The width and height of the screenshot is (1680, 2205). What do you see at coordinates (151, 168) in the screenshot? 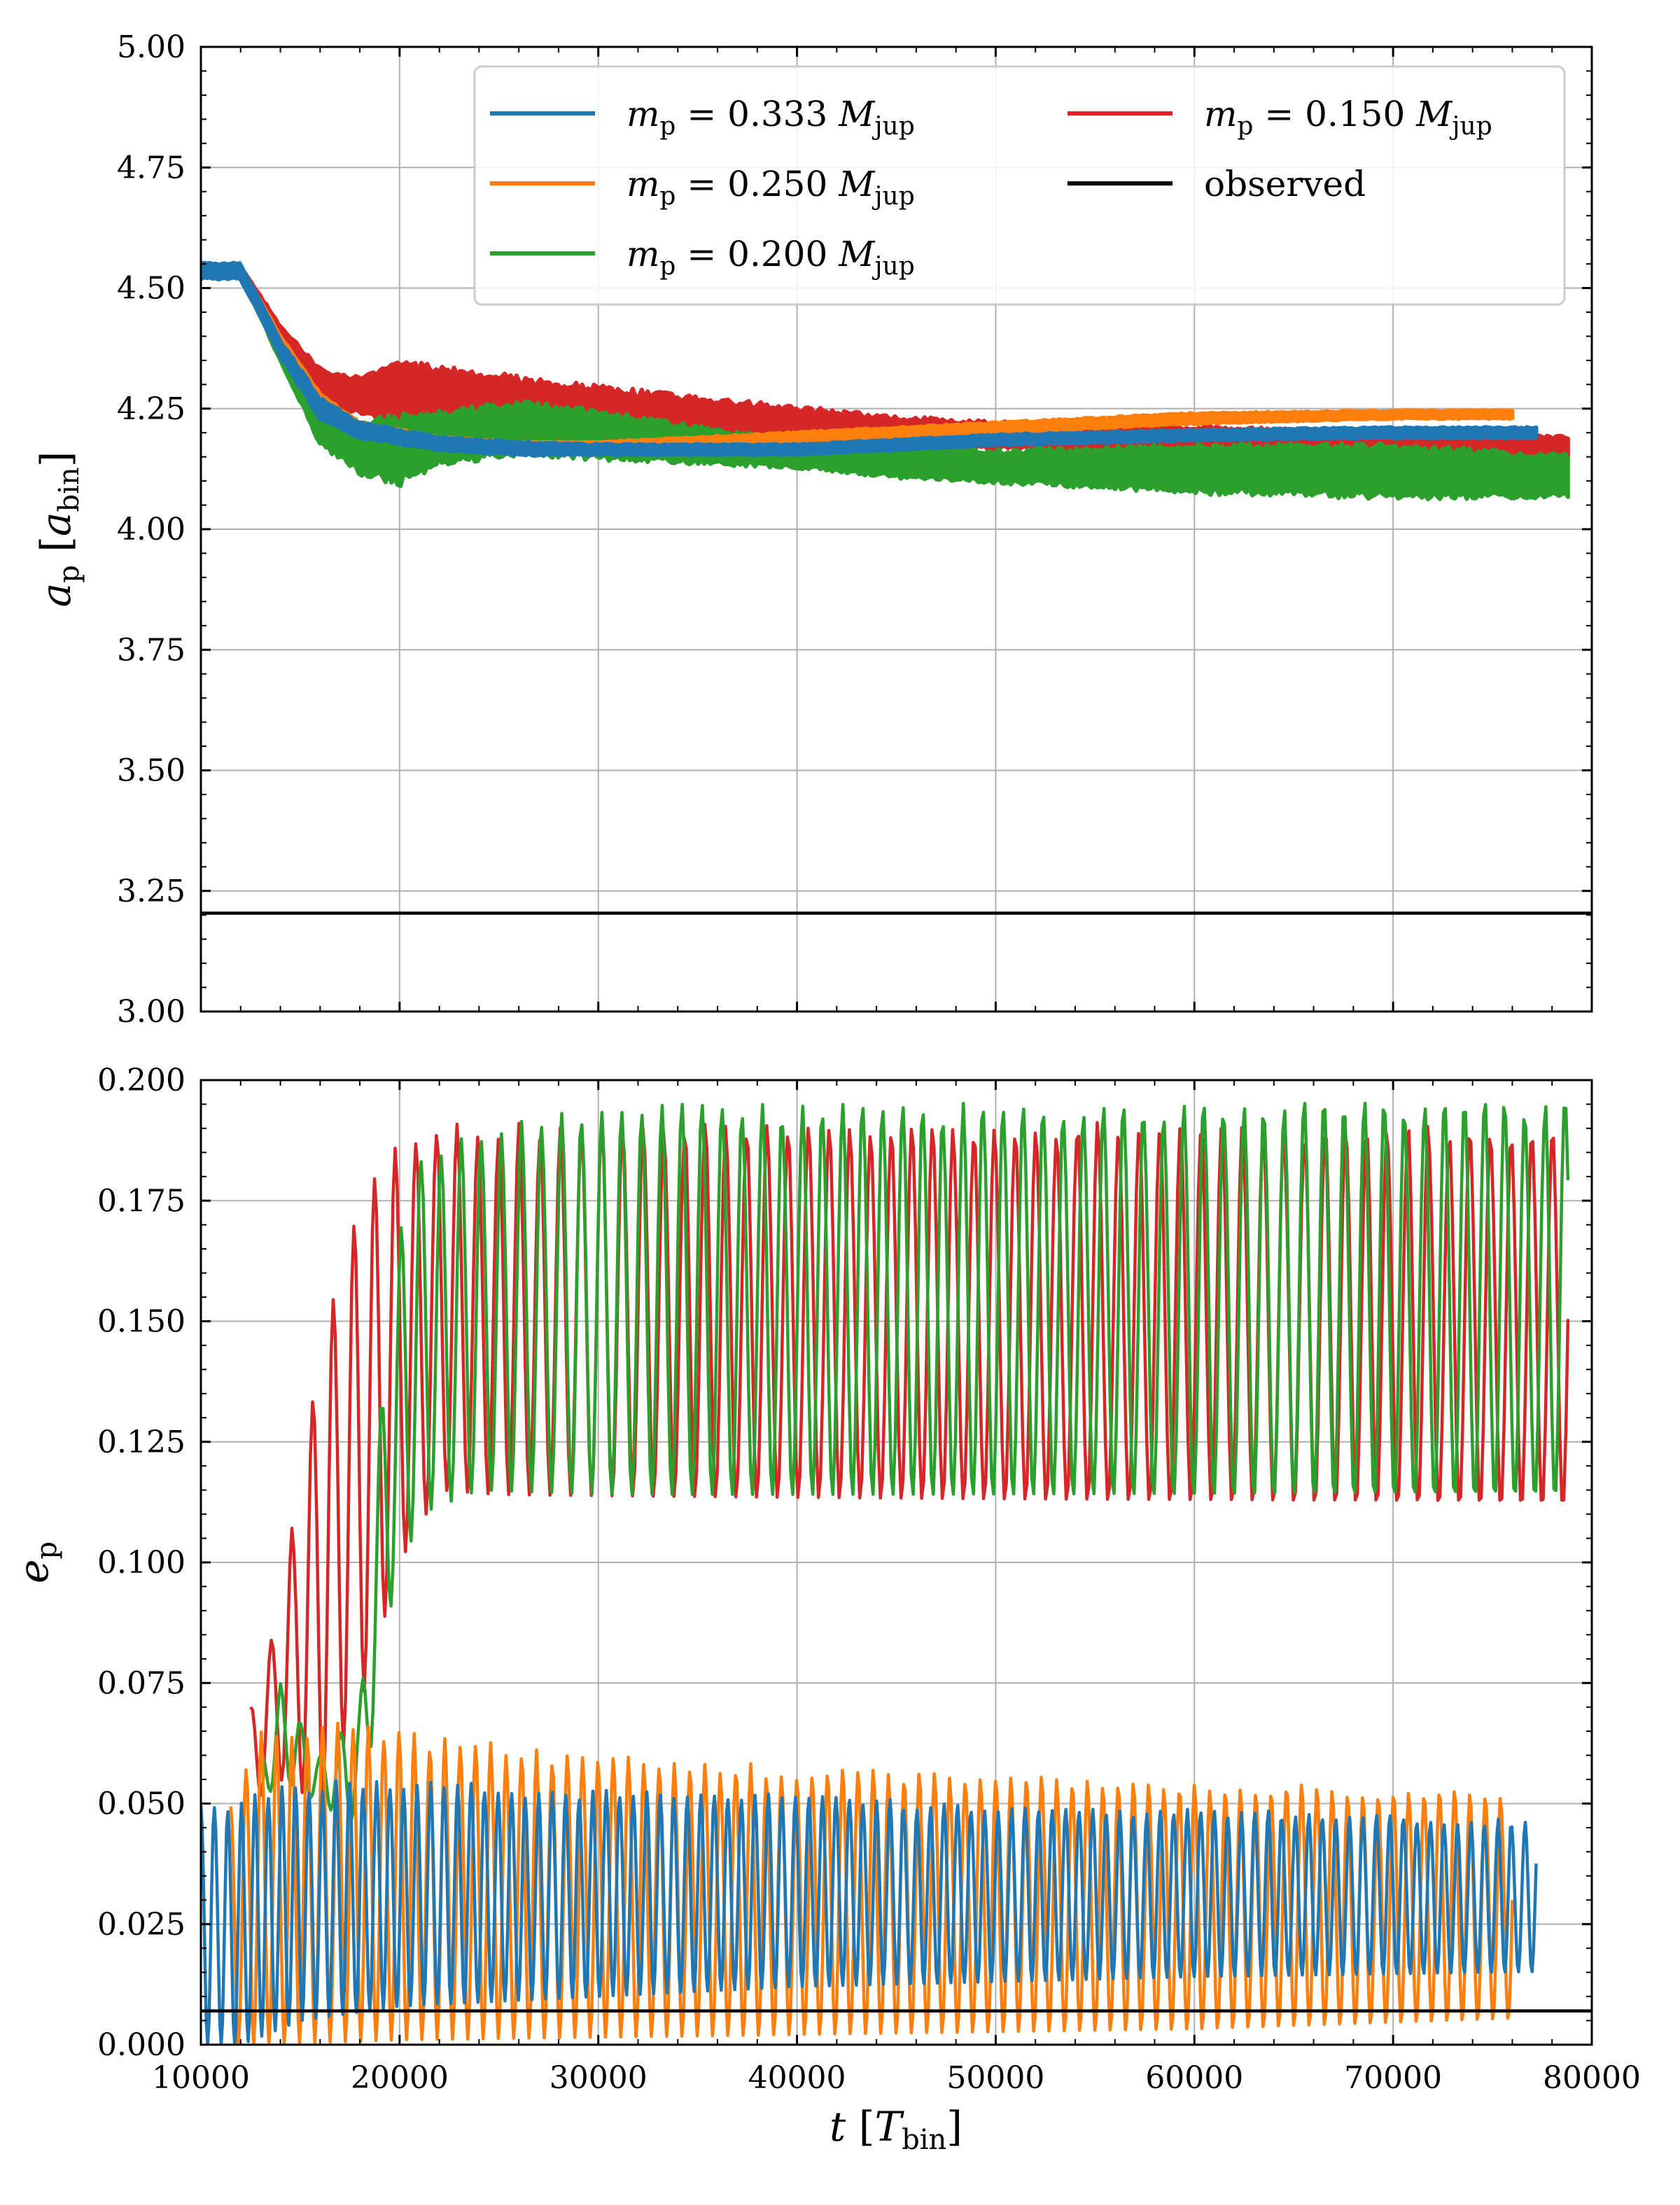
I see `y-tick-label: 4.75` at bounding box center [151, 168].